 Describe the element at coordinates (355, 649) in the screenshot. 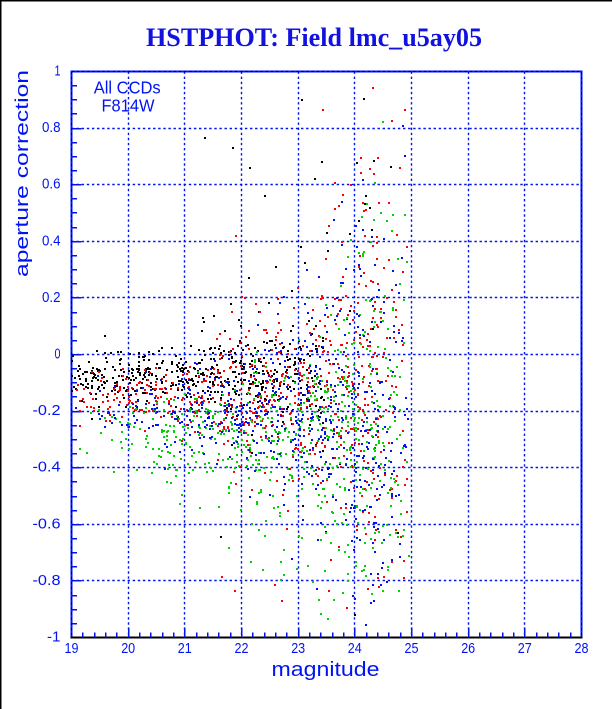

I see `svg-text: 24` at that location.